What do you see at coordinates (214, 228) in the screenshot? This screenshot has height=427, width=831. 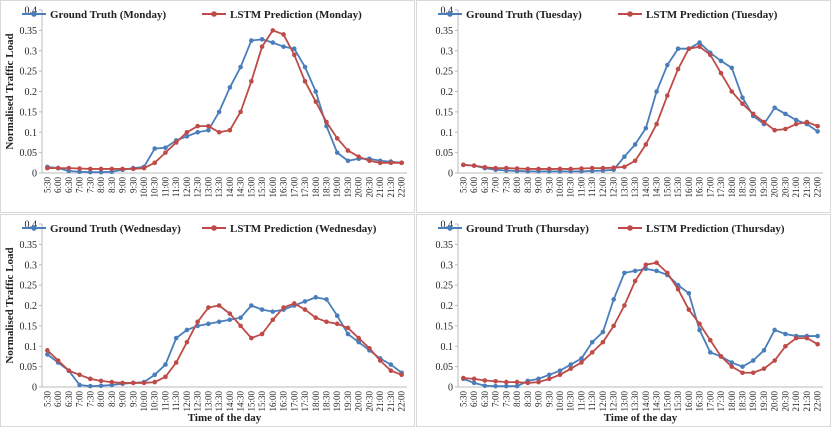 I see `legend-marker` at bounding box center [214, 228].